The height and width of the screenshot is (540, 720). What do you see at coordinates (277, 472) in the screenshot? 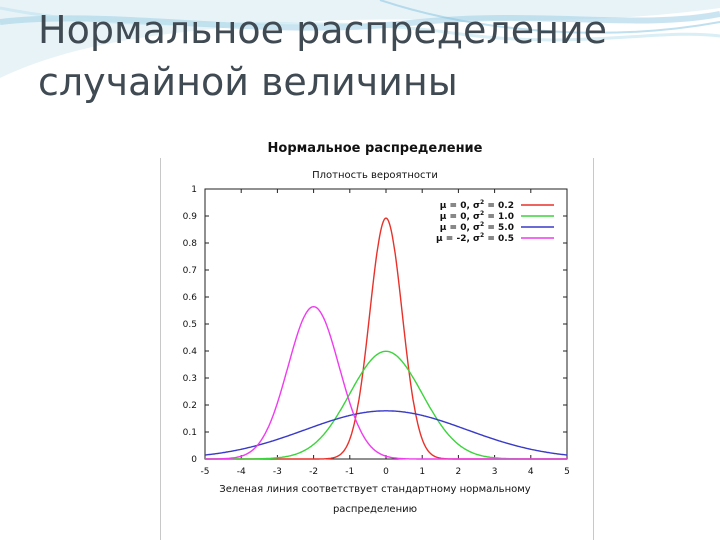
I see `x-tick-label: -3` at bounding box center [277, 472].